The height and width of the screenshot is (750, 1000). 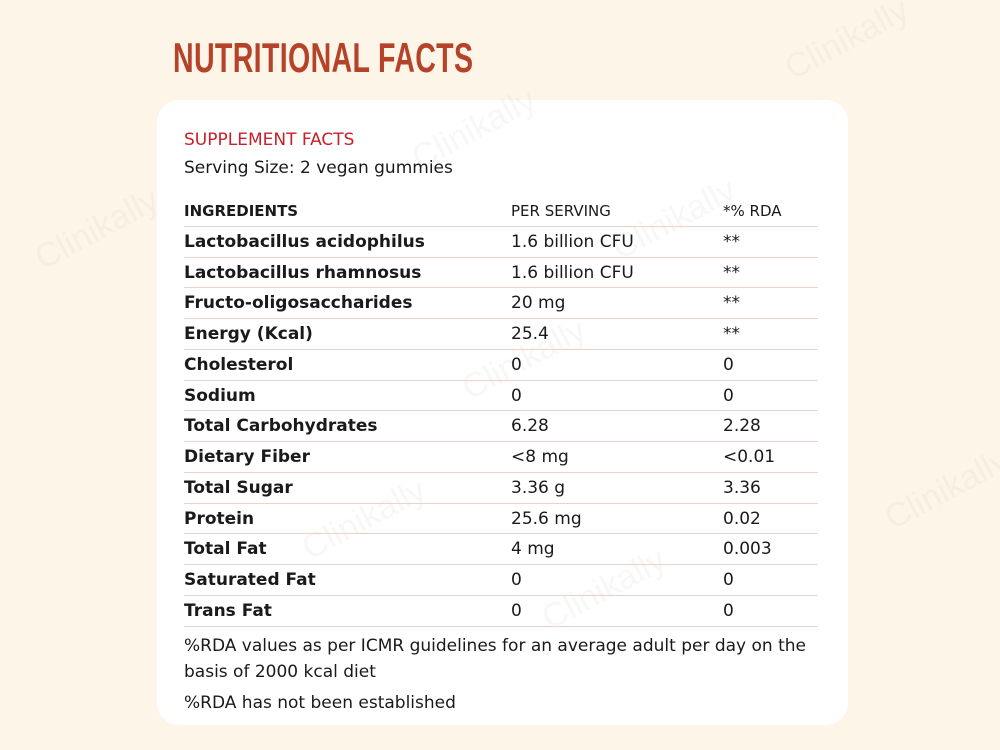 I want to click on table-cell: Lactobacillus acidophilus, so click(x=304, y=241).